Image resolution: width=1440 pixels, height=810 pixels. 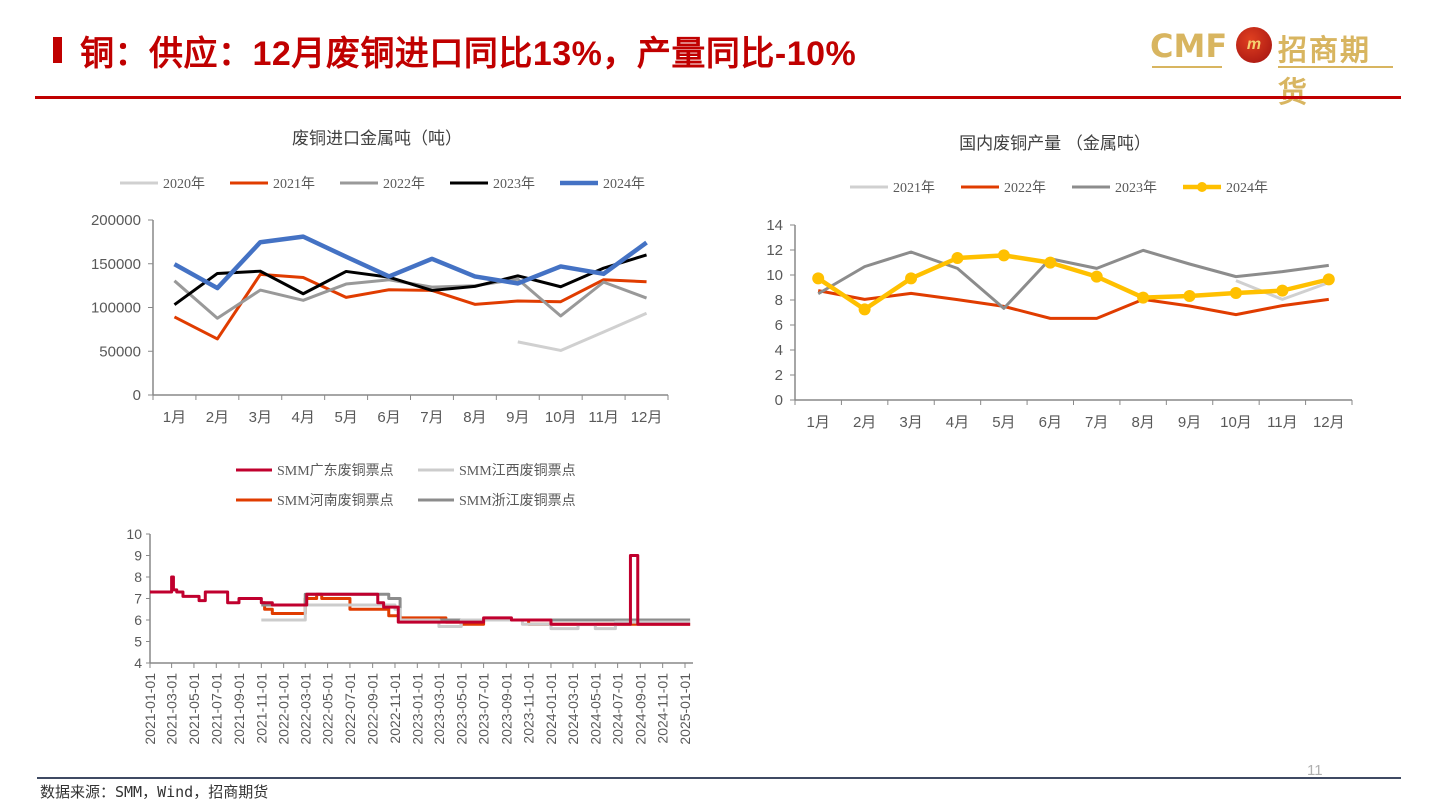 I want to click on x-tick-label: 2022-01-01, so click(x=284, y=709).